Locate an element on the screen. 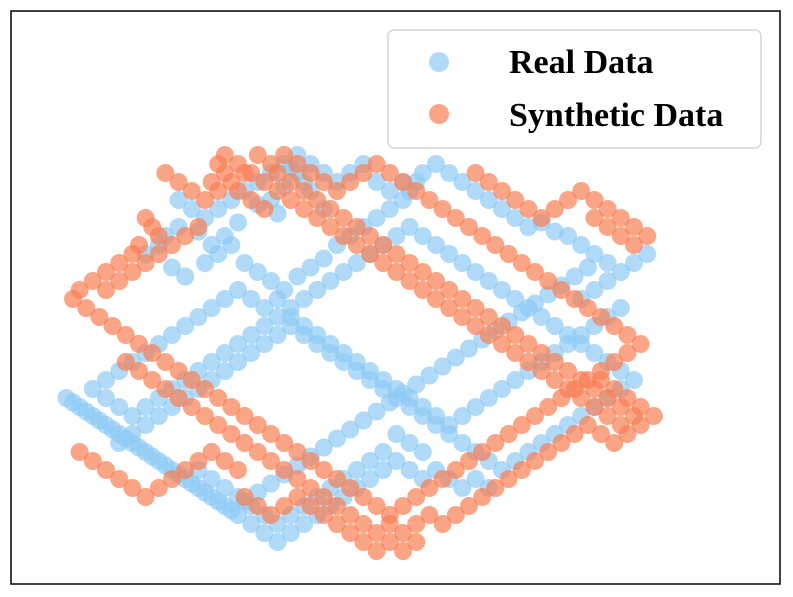 This screenshot has width=793, height=597. legend-marker-synthetic is located at coordinates (439, 114).